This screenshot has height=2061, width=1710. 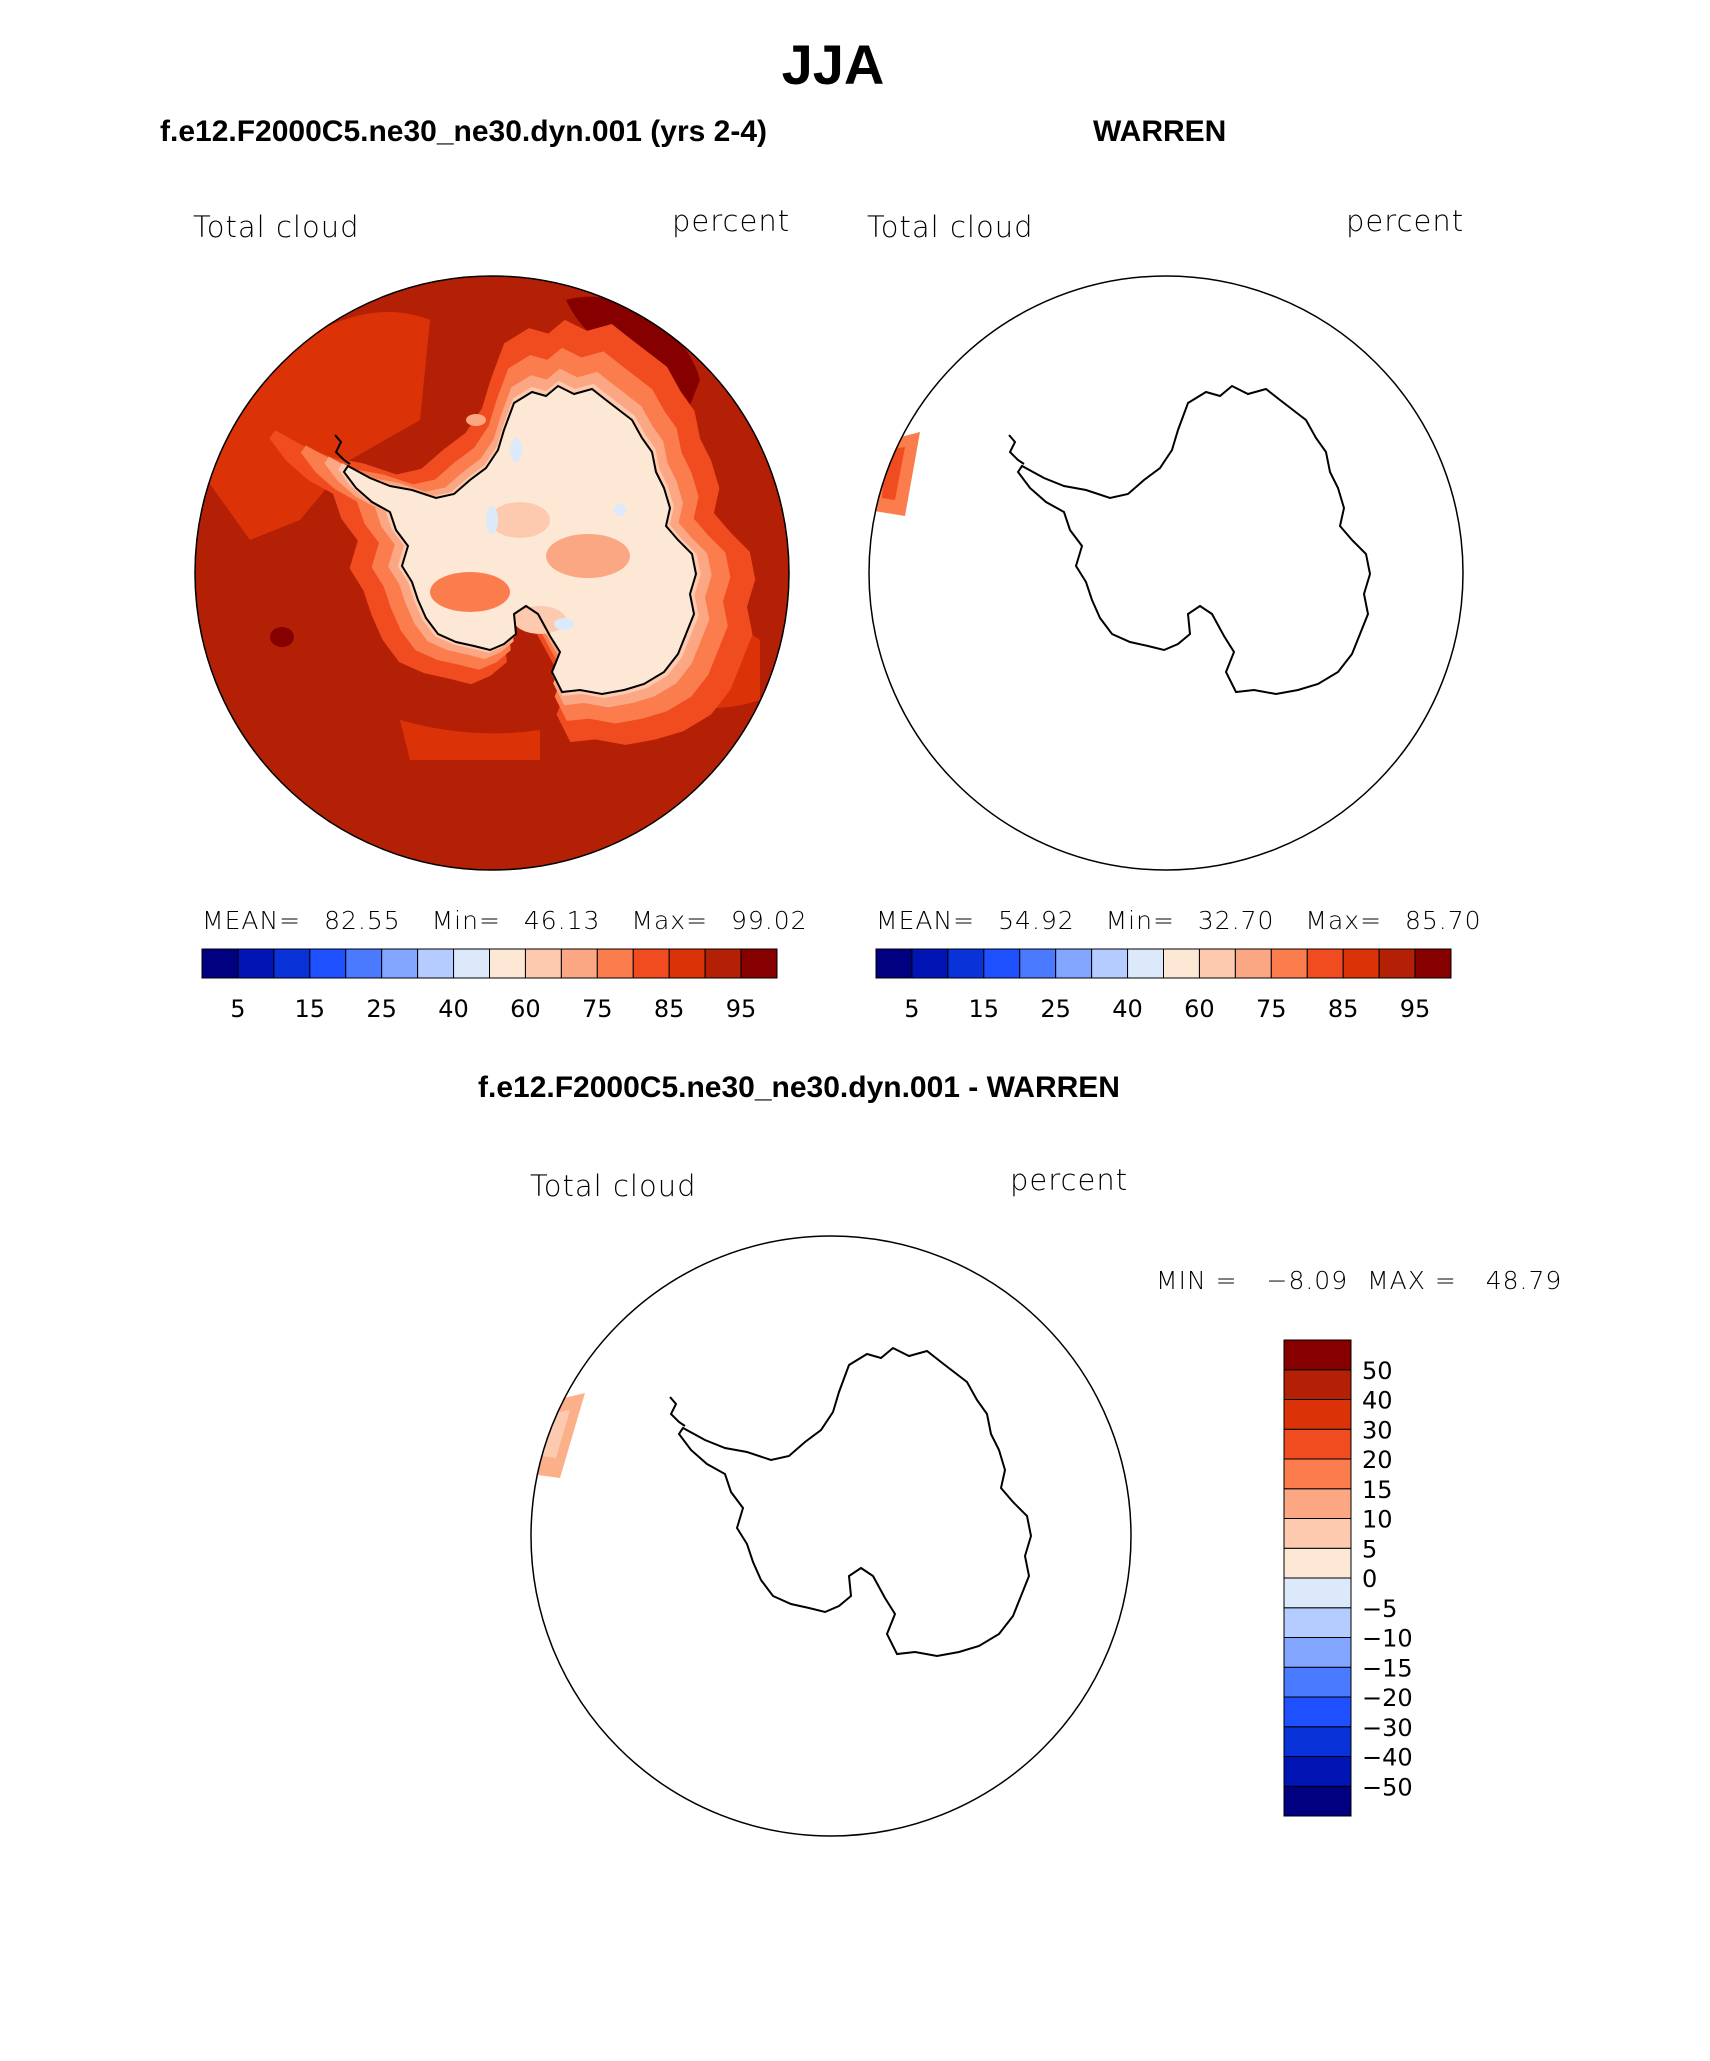 What do you see at coordinates (741, 1009) in the screenshot?
I see `panel1-colorbar-tick-label: 95` at bounding box center [741, 1009].